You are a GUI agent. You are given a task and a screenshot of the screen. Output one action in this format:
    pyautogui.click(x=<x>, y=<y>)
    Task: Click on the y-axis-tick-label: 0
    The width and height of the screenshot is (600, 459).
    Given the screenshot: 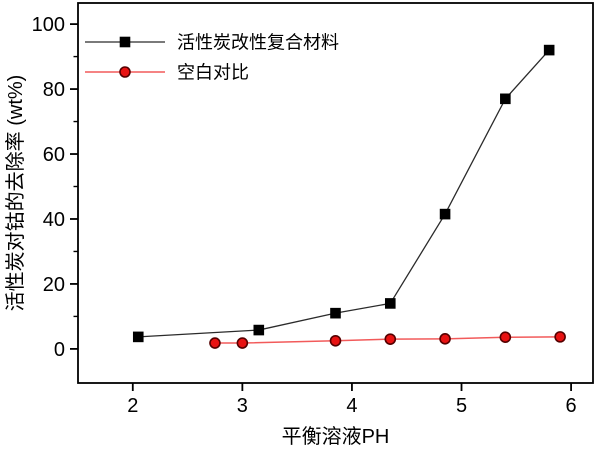 What is the action you would take?
    pyautogui.click(x=59, y=350)
    